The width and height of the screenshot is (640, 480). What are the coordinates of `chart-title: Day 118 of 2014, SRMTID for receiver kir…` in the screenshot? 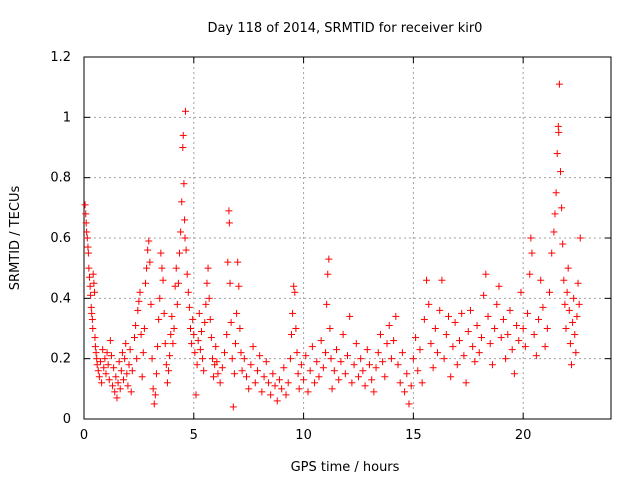 It's located at (345, 28).